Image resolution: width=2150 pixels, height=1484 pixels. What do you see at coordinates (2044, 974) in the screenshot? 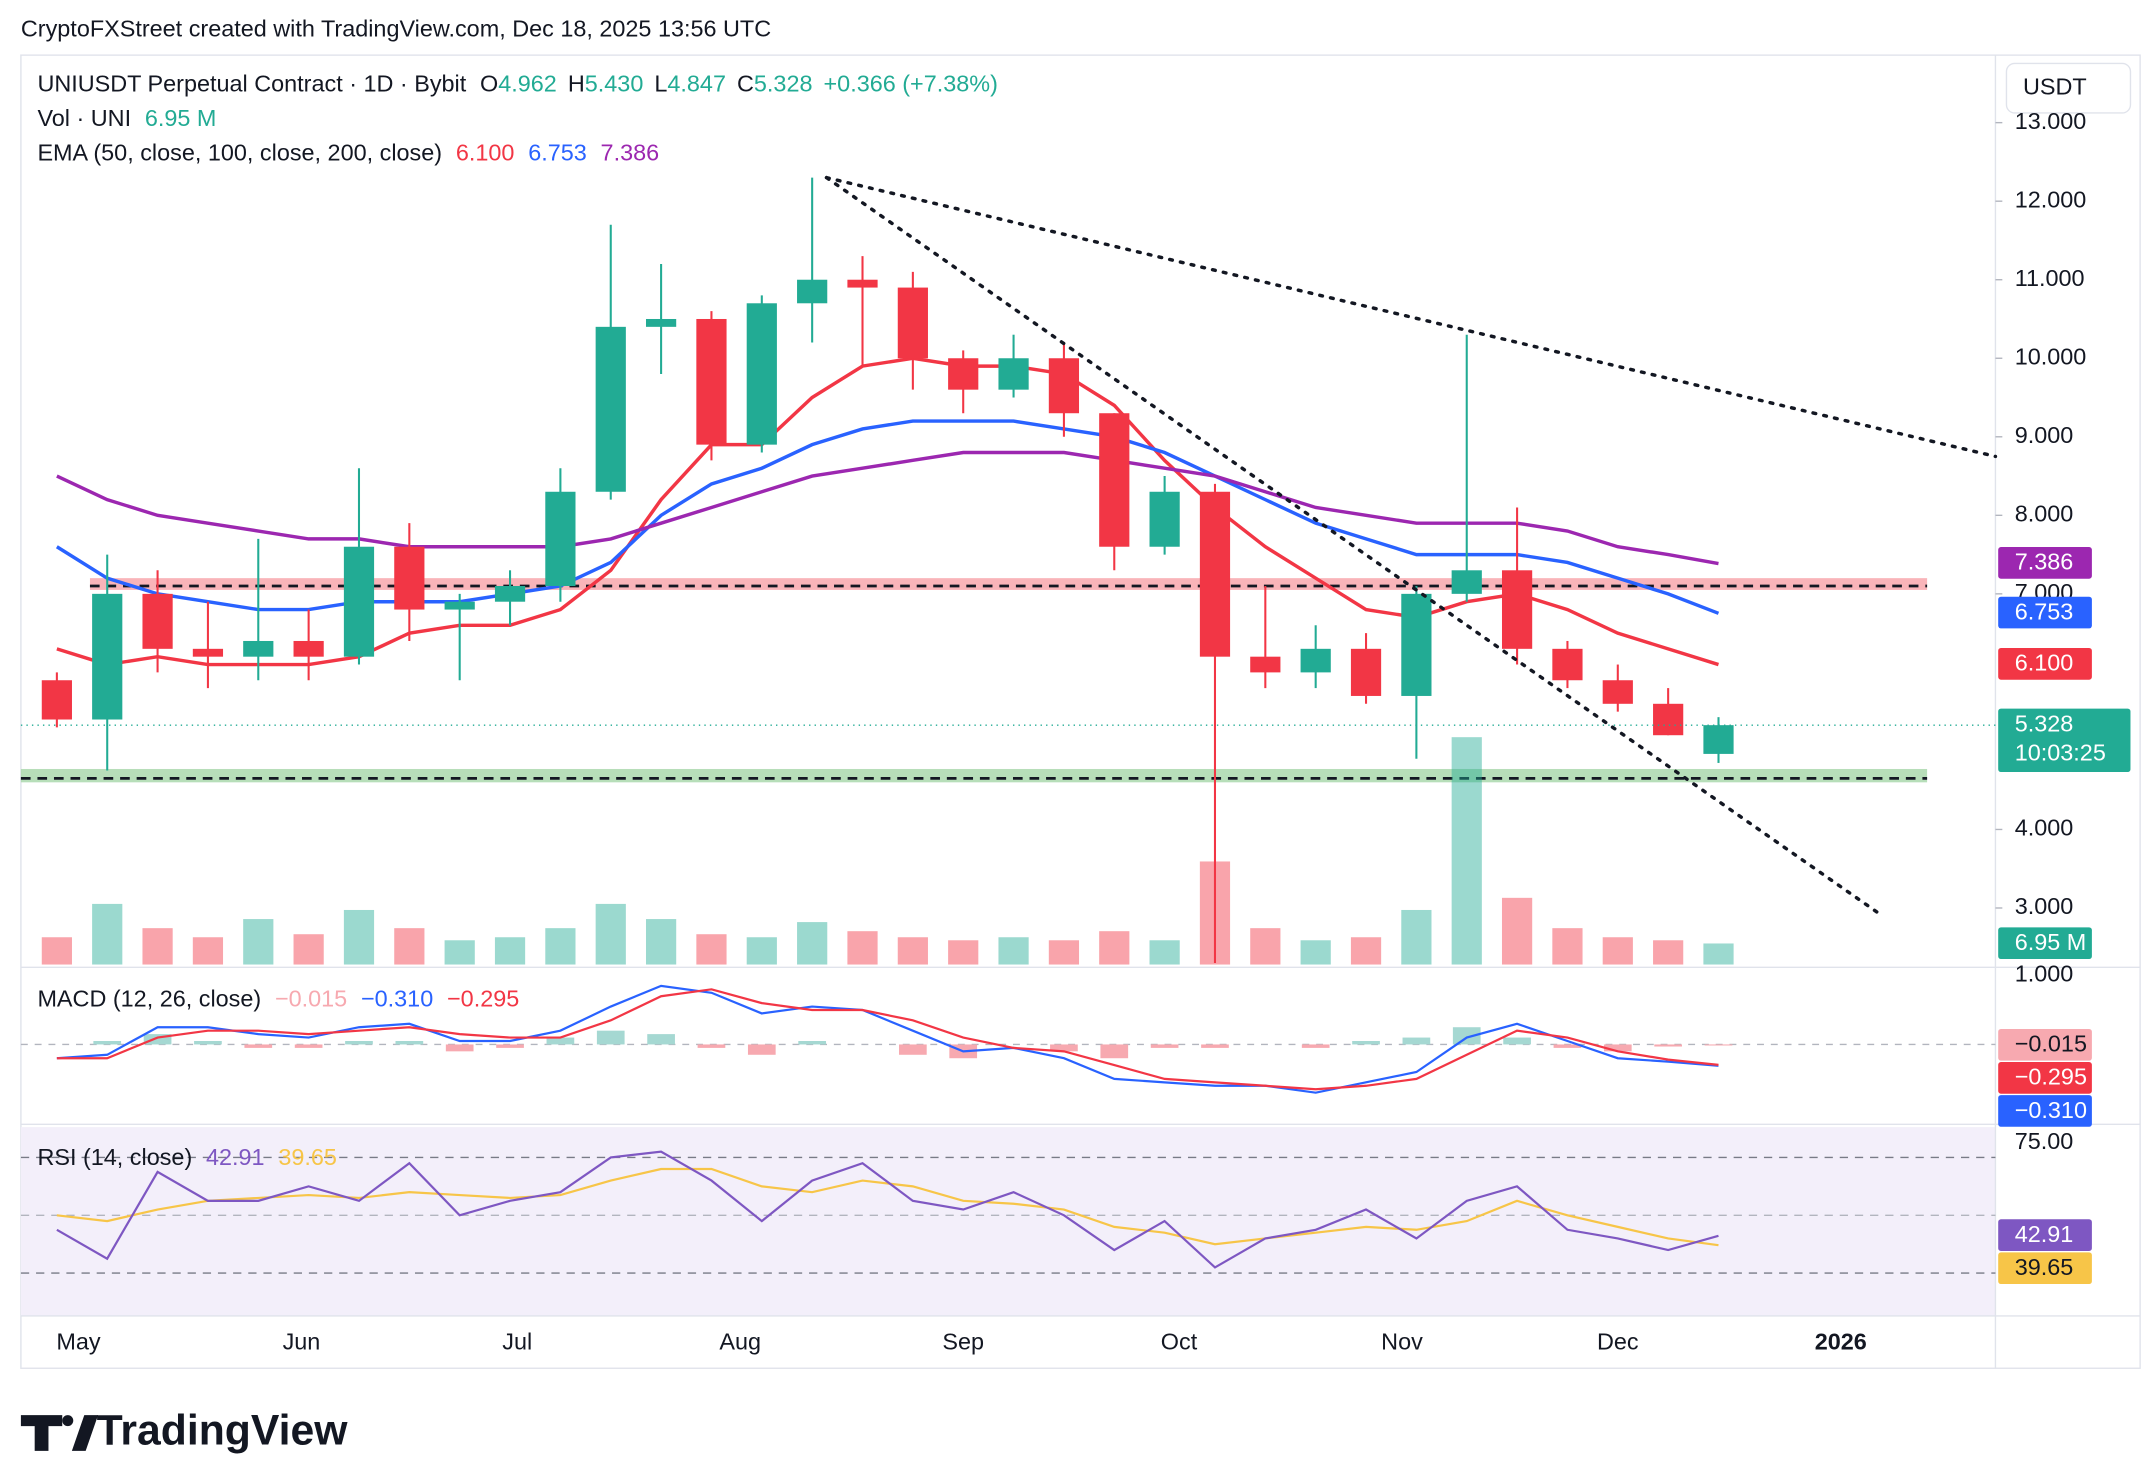
I see `y-tick-label: 1.000` at bounding box center [2044, 974].